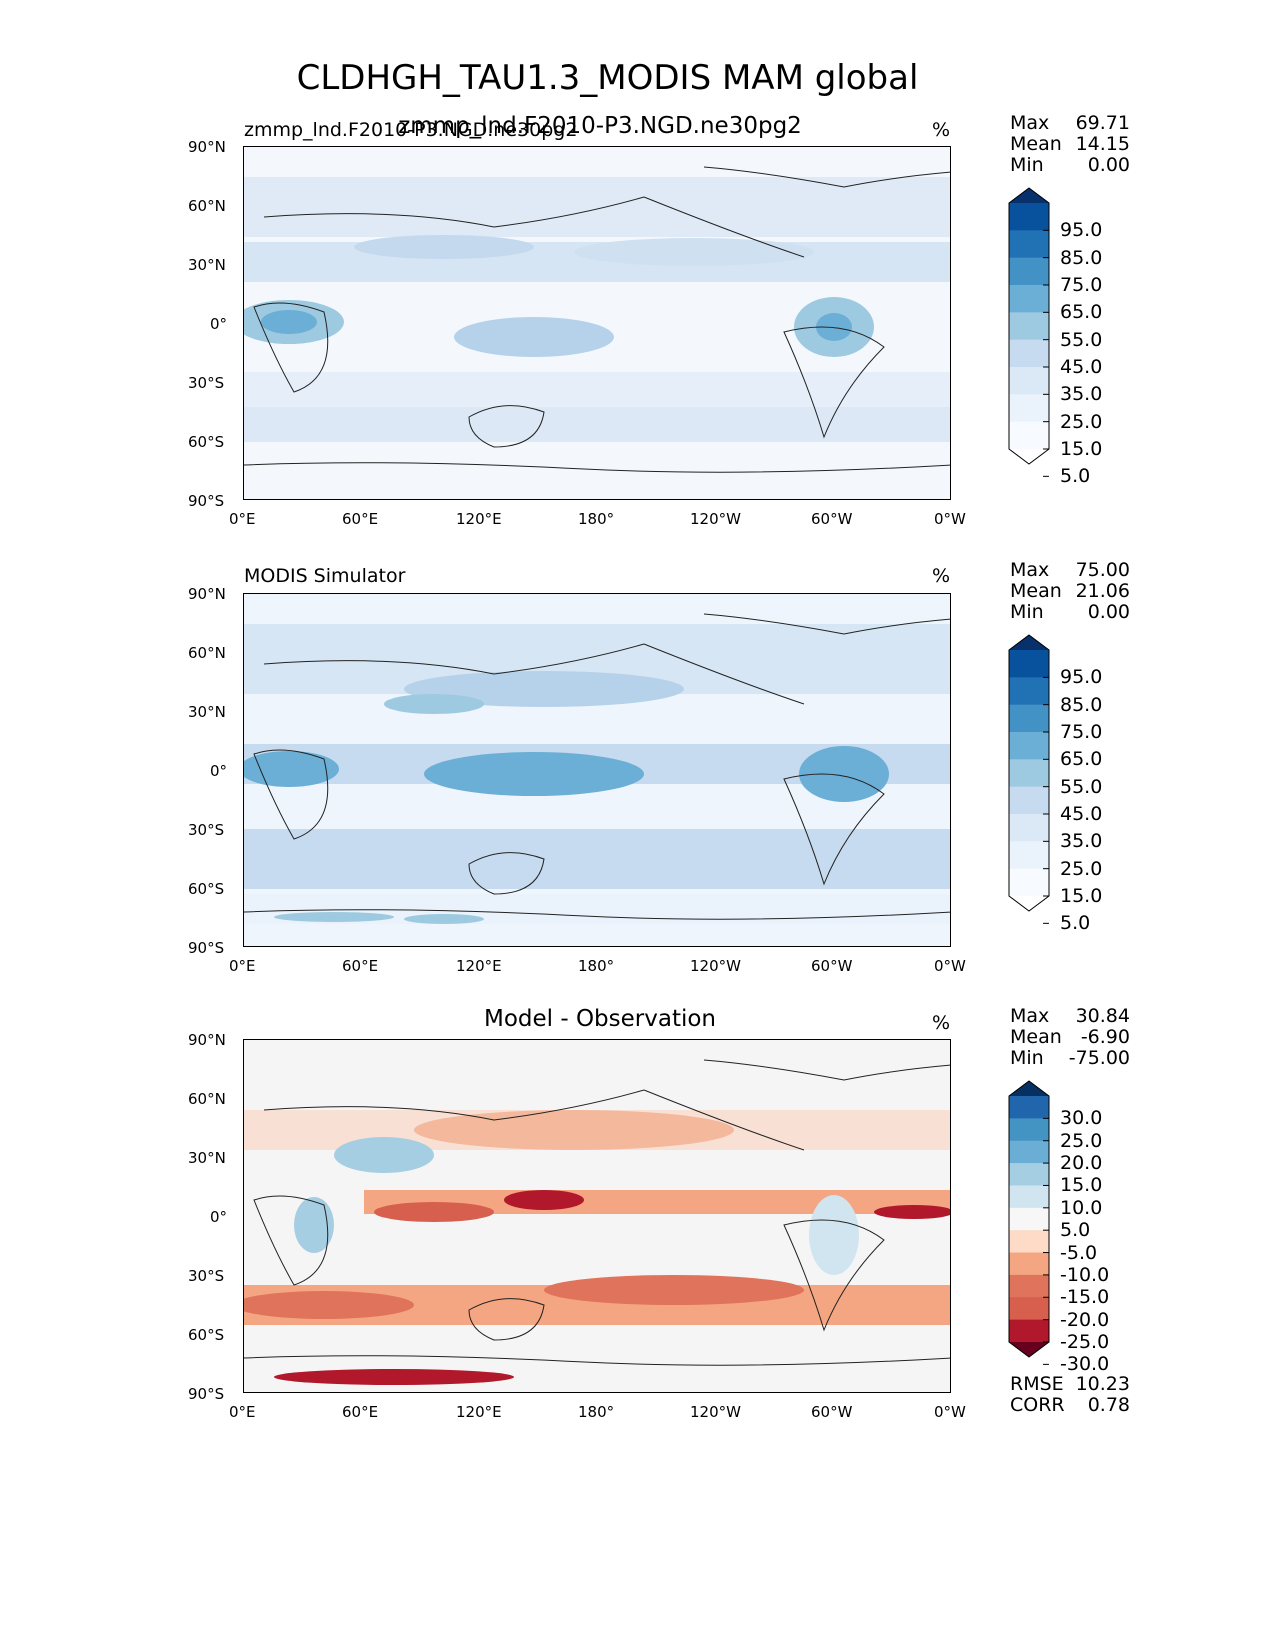  Describe the element at coordinates (596, 966) in the screenshot. I see `lon-tick: 180°` at that location.